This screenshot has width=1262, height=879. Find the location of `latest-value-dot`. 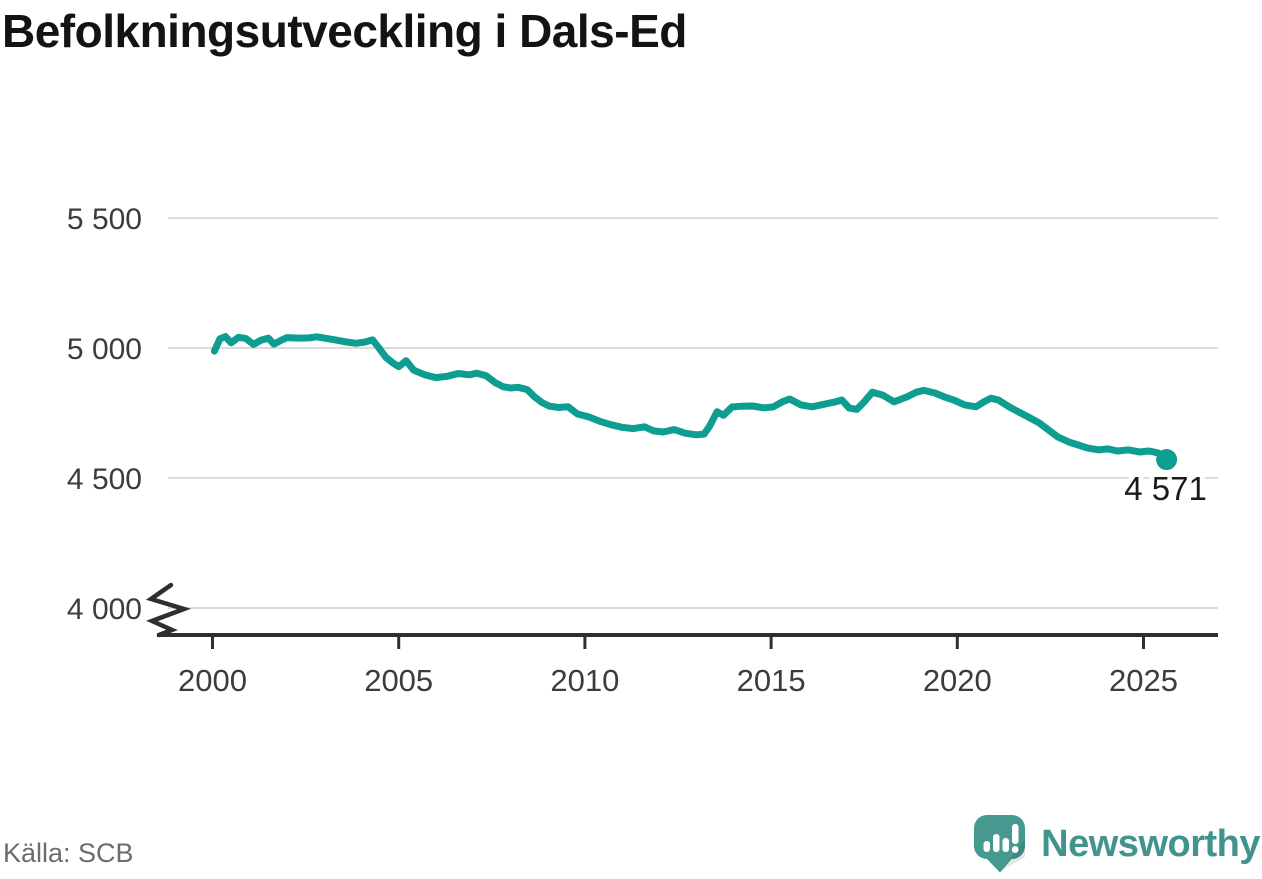

latest-value-dot is located at coordinates (1167, 460).